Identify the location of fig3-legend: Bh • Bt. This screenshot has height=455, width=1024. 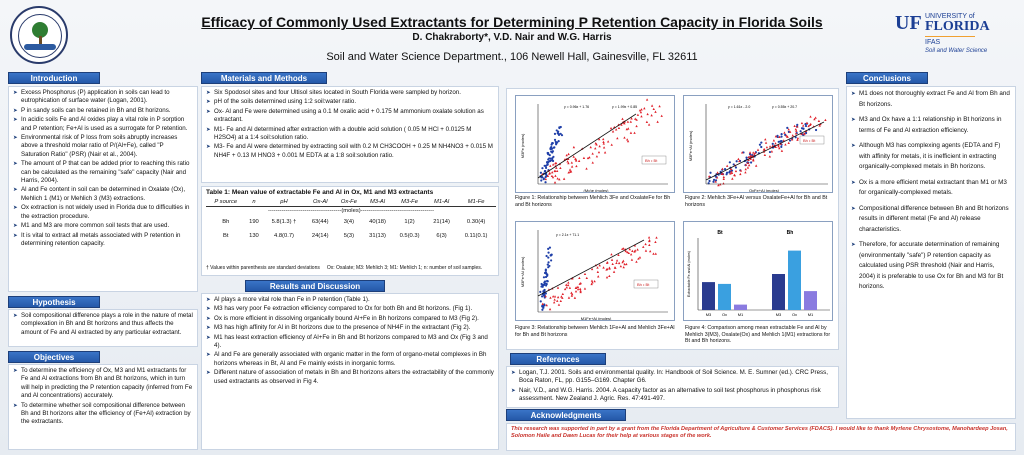
(643, 284).